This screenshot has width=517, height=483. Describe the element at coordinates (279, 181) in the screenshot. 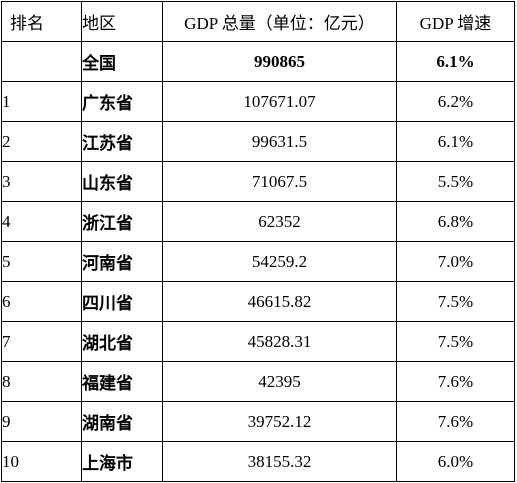

I see `gdp-cell: 71067.5` at that location.